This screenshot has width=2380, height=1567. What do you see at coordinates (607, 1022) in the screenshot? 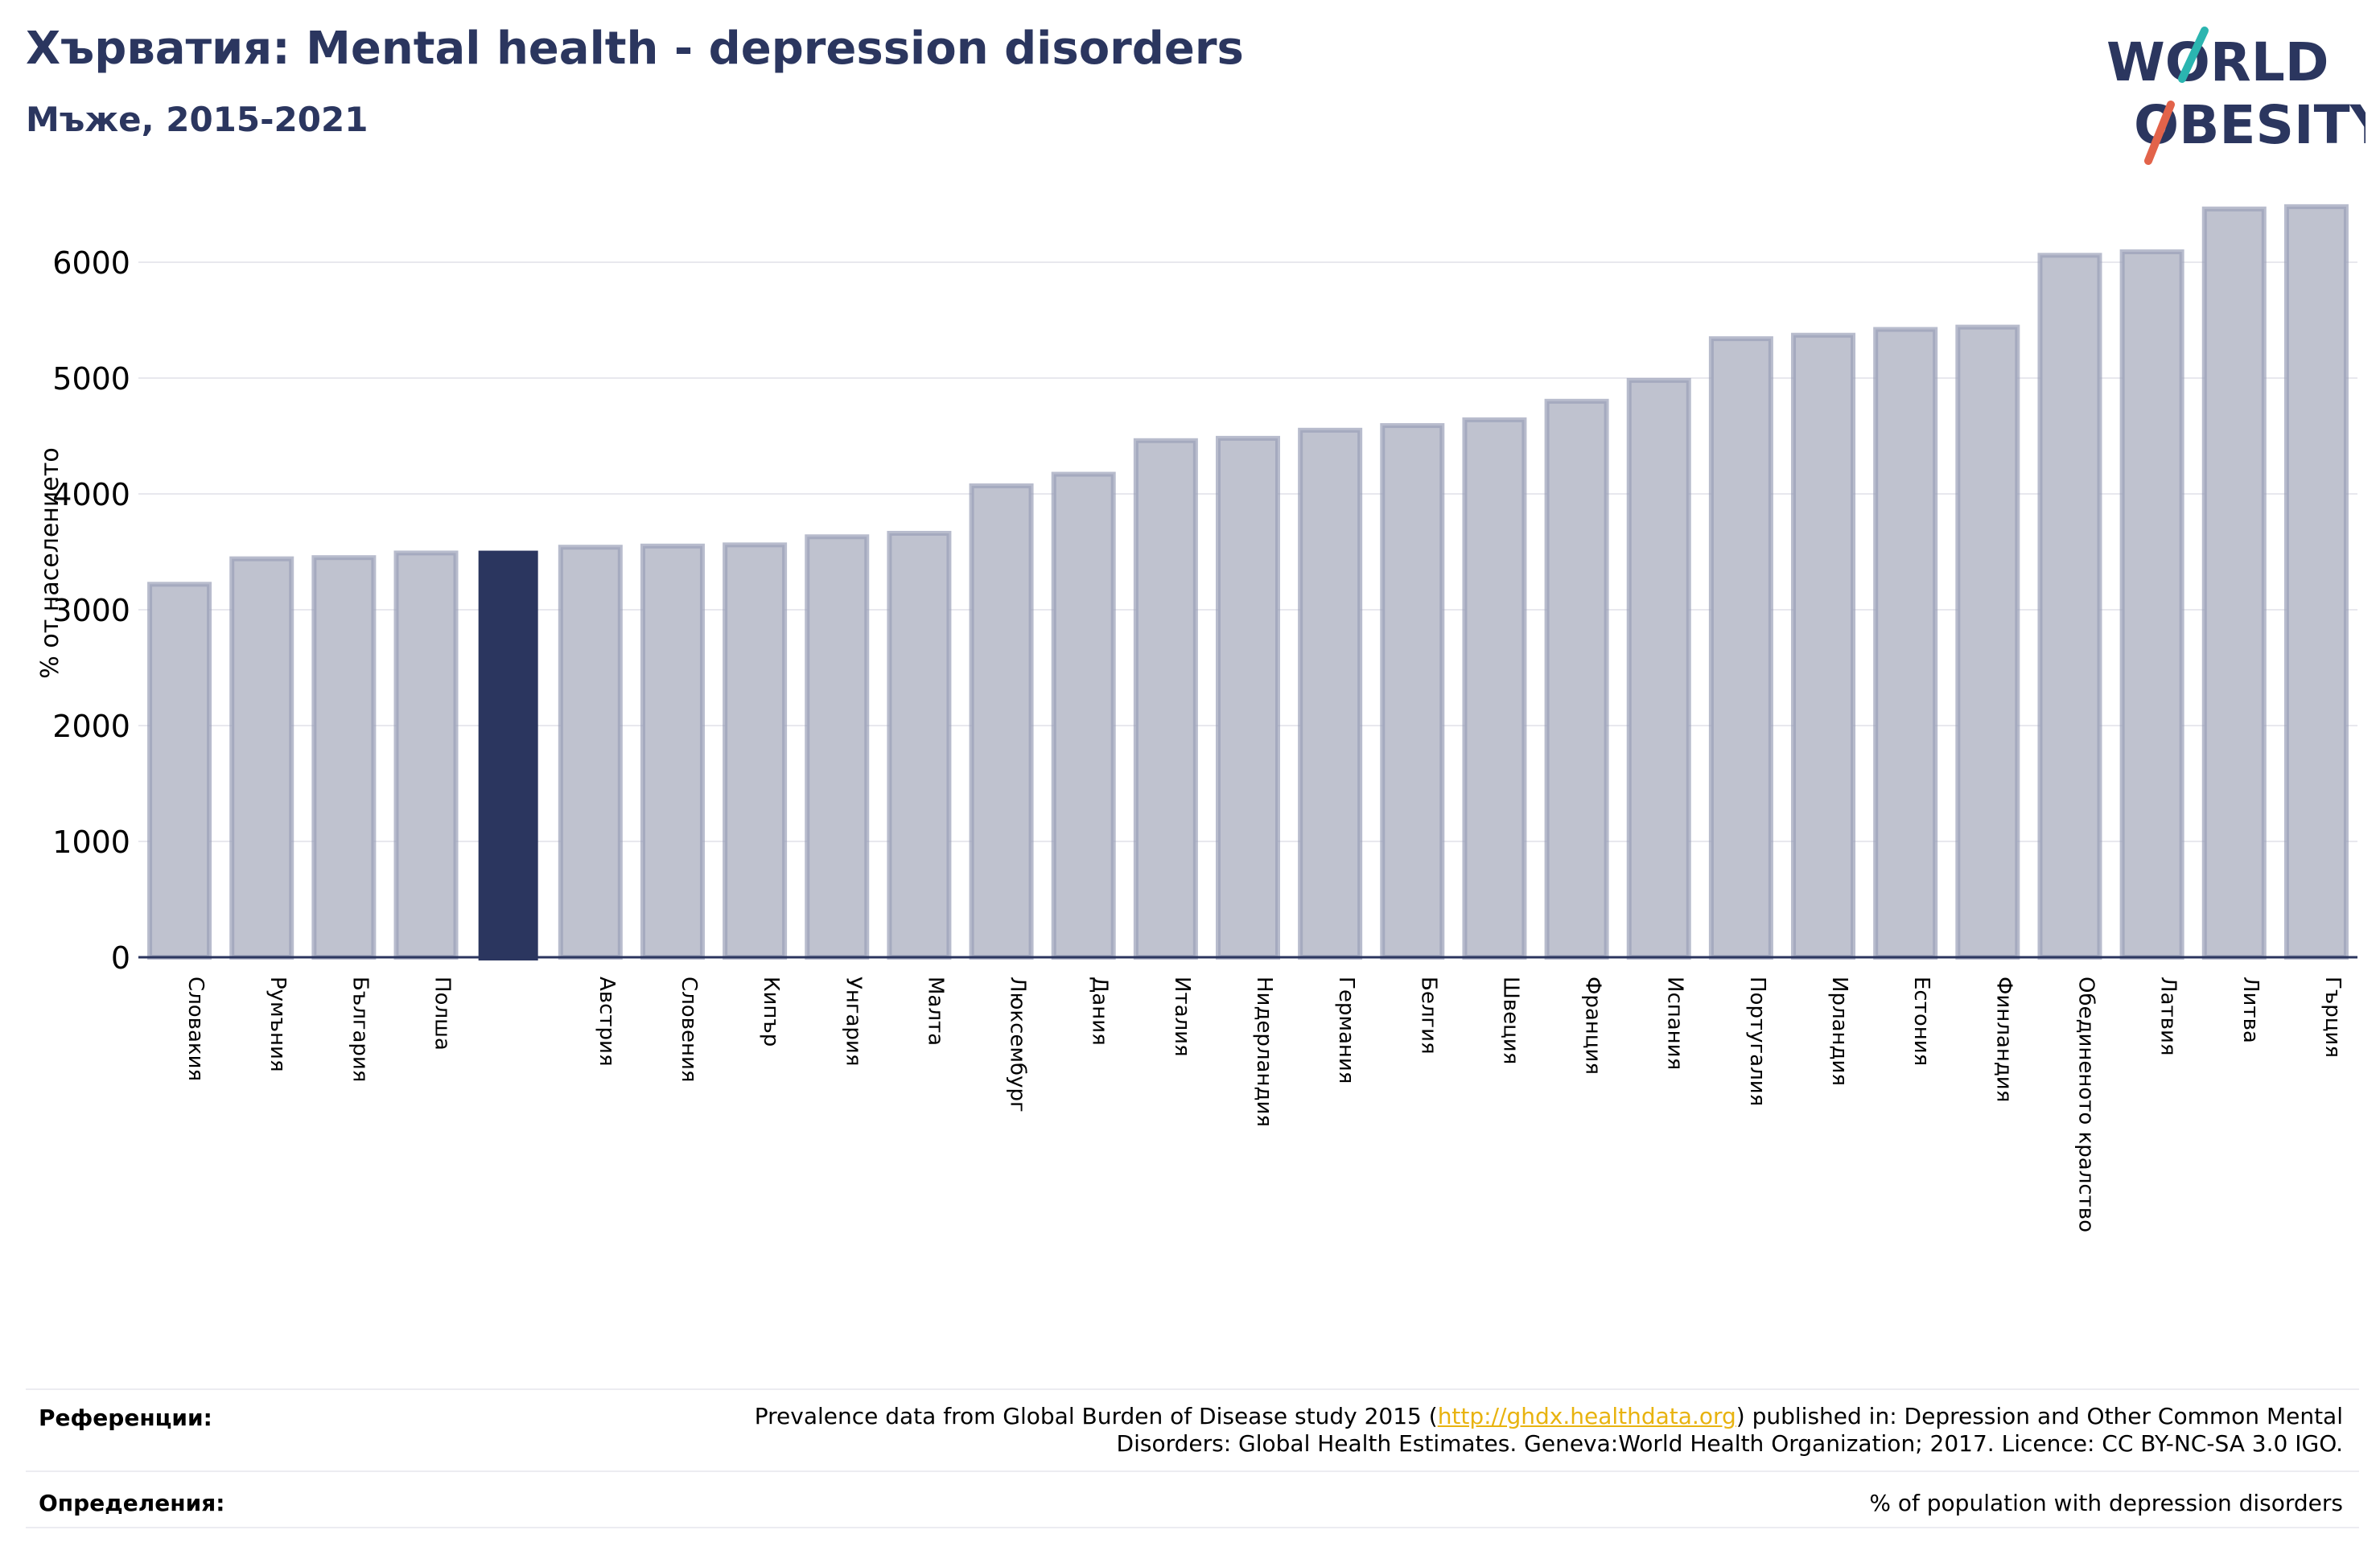
I see `x-tick-label: Австрия` at bounding box center [607, 1022].